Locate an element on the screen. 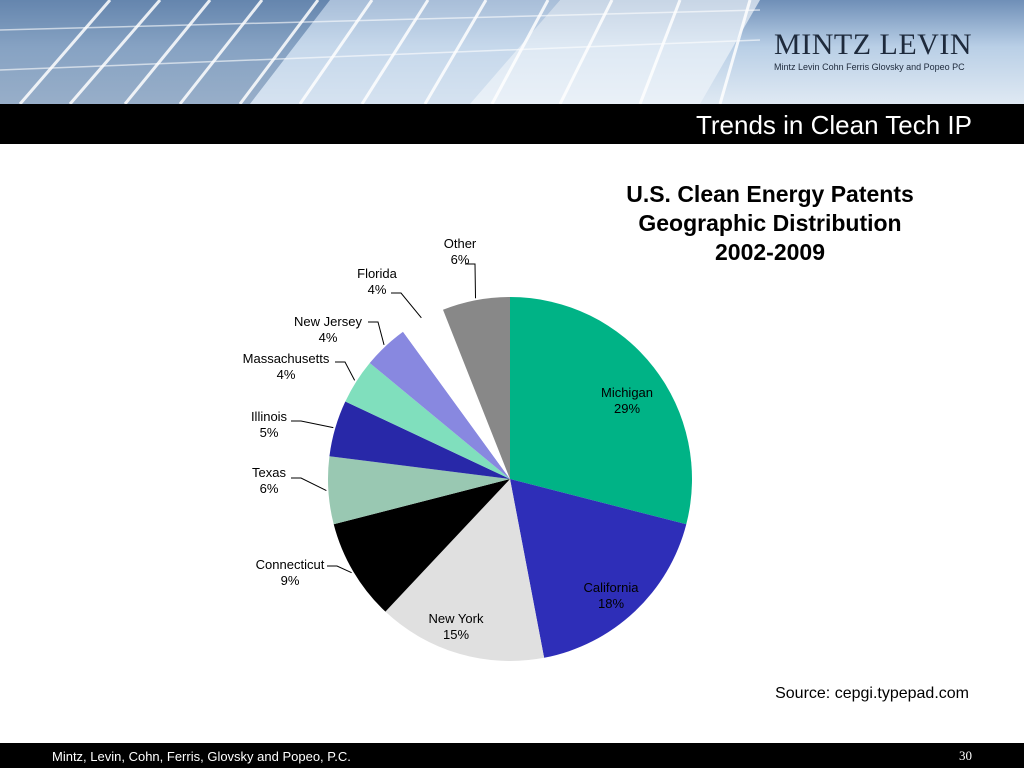 The height and width of the screenshot is (768, 1024). leader-line-connecticut is located at coordinates (339, 569).